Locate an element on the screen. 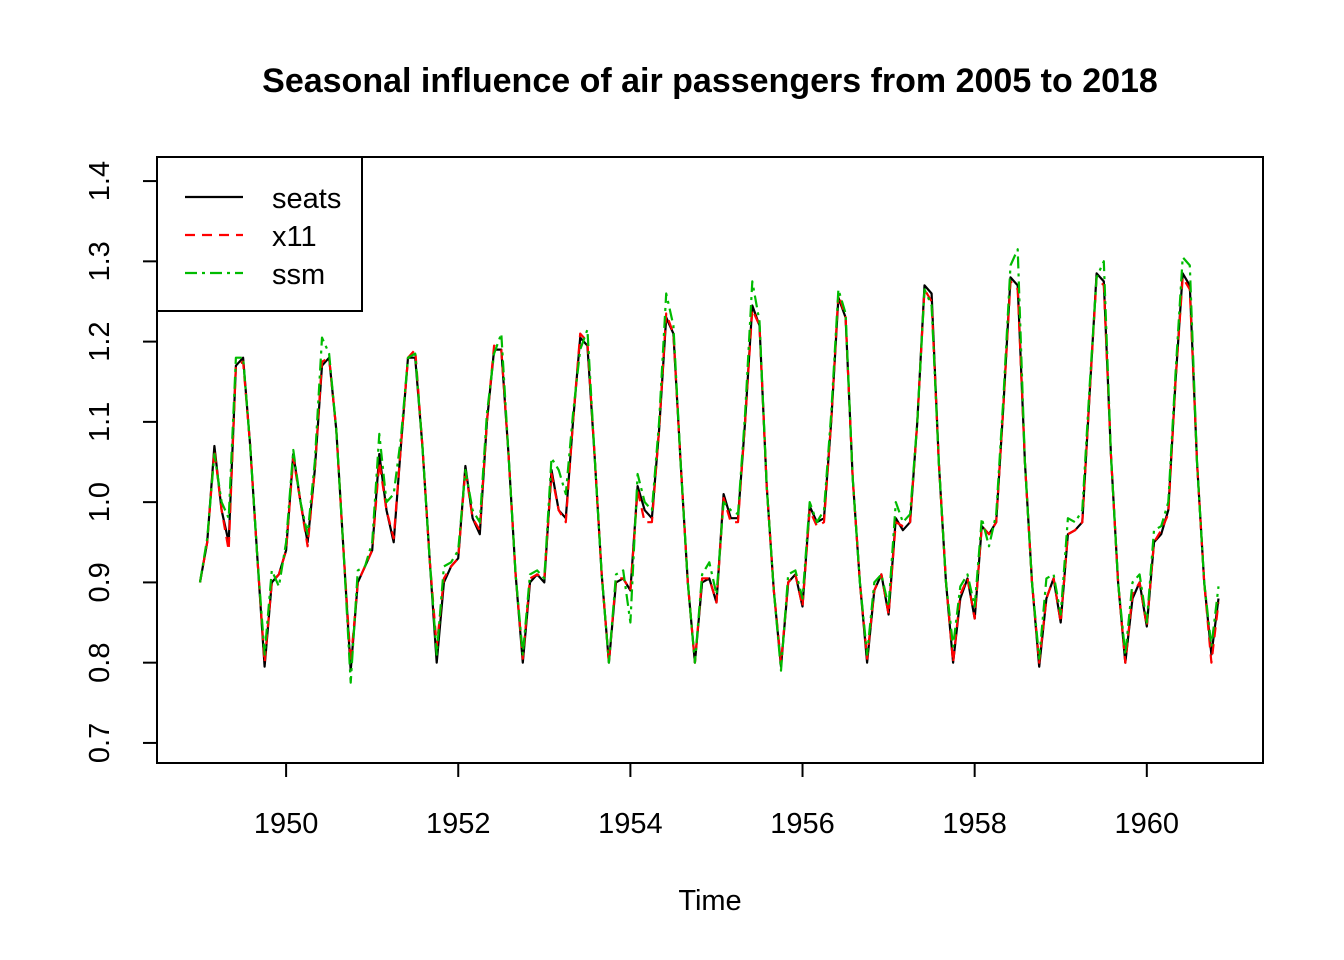 The height and width of the screenshot is (960, 1344). y-tick-label: 1.1 is located at coordinates (100, 422).